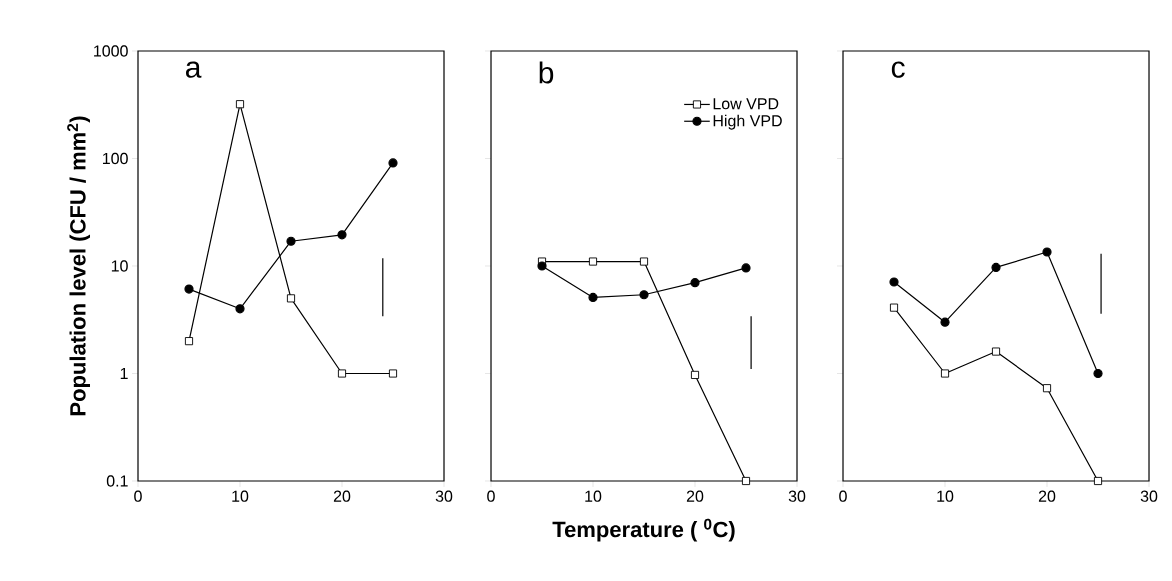  What do you see at coordinates (746, 104) in the screenshot?
I see `legend-label: Low VPD` at bounding box center [746, 104].